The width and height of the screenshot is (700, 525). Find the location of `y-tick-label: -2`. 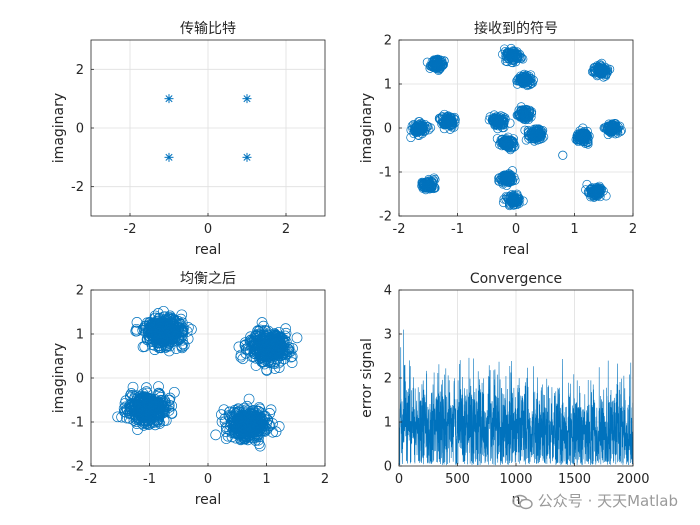

y-tick-label: -2 is located at coordinates (77, 467).